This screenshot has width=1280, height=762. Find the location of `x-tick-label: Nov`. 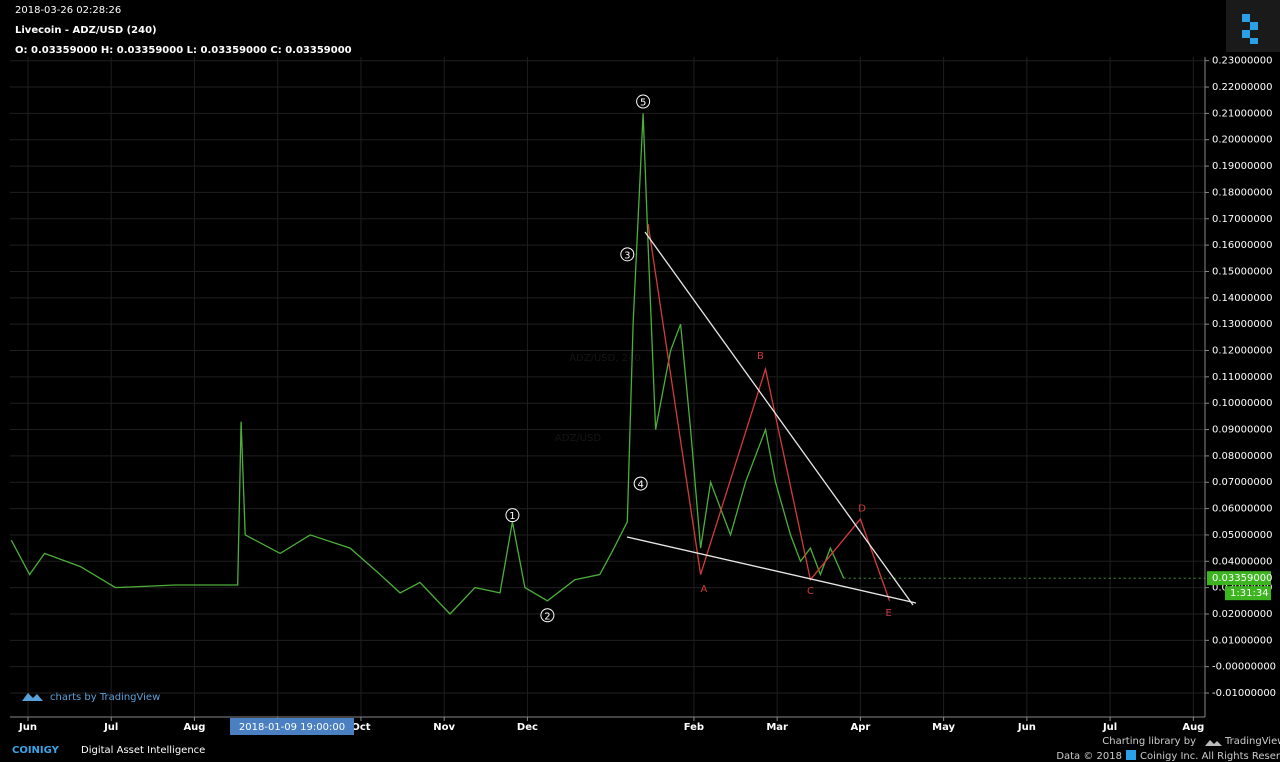

x-tick-label: Nov is located at coordinates (444, 727).